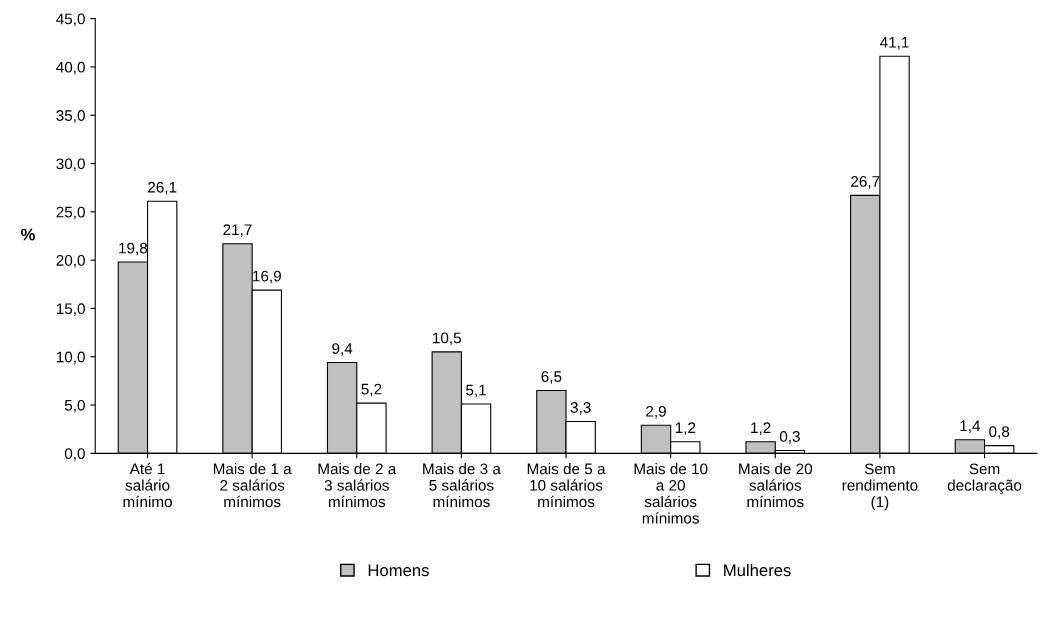 This screenshot has height=621, width=1058. Describe the element at coordinates (447, 339) in the screenshot. I see `data-label: 10,5` at that location.